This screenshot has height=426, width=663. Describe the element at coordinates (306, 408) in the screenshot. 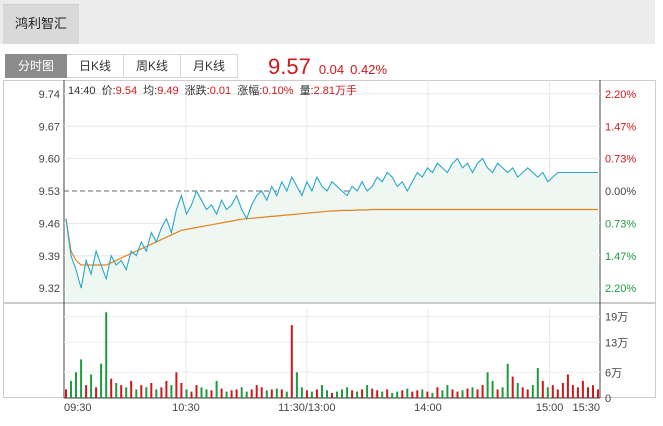

I see `x-tick-label: 11:30/13:00` at that location.